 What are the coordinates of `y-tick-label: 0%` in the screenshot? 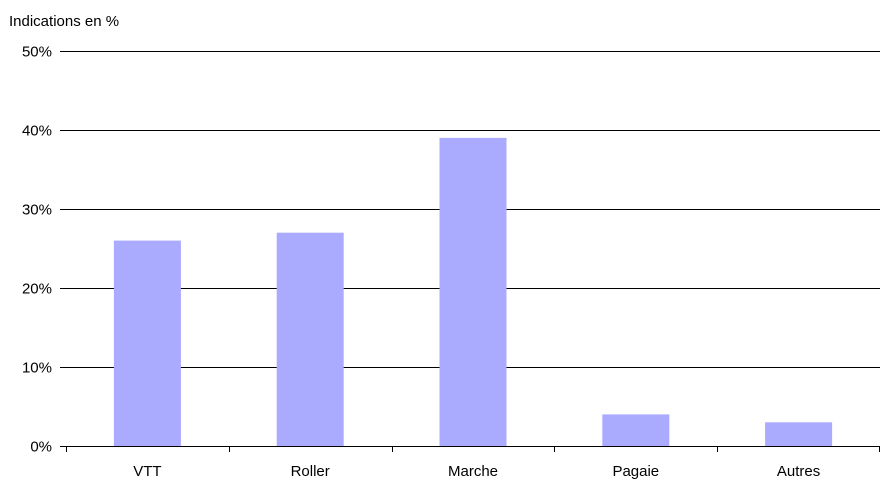 It's located at (41, 447).